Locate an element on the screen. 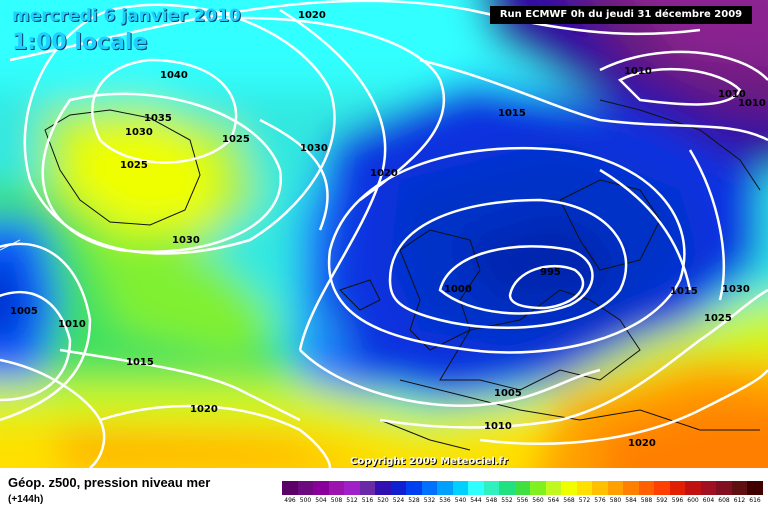 The image size is (768, 512). legend-value: 592 is located at coordinates (662, 500).